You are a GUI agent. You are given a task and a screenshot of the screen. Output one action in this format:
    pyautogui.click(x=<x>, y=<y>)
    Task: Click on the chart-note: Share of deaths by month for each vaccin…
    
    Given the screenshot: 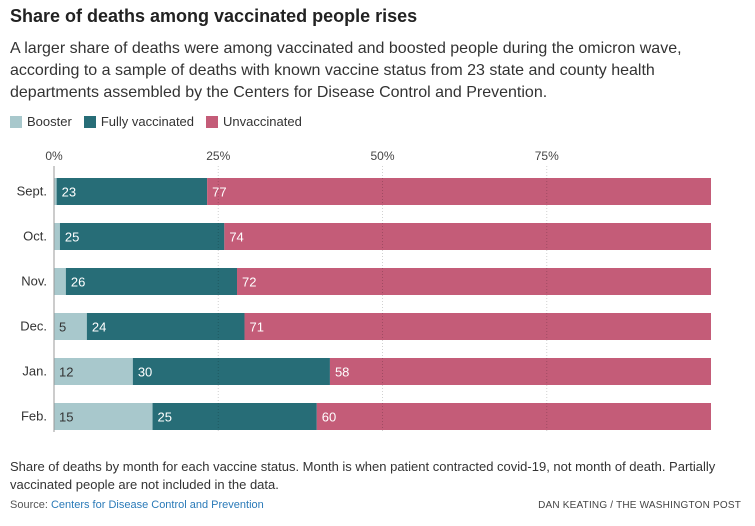 What is the action you would take?
    pyautogui.click(x=363, y=475)
    